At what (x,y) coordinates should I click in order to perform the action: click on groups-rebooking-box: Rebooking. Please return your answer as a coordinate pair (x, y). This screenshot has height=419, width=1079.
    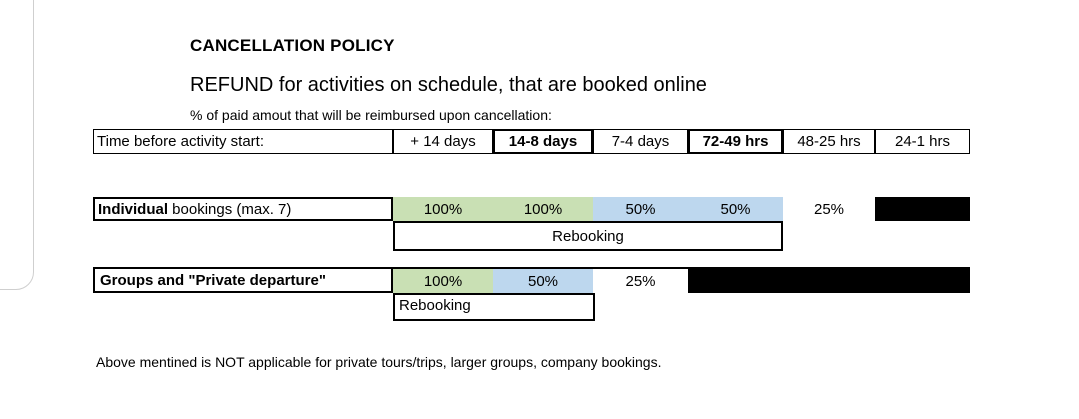
    Looking at the image, I should click on (494, 307).